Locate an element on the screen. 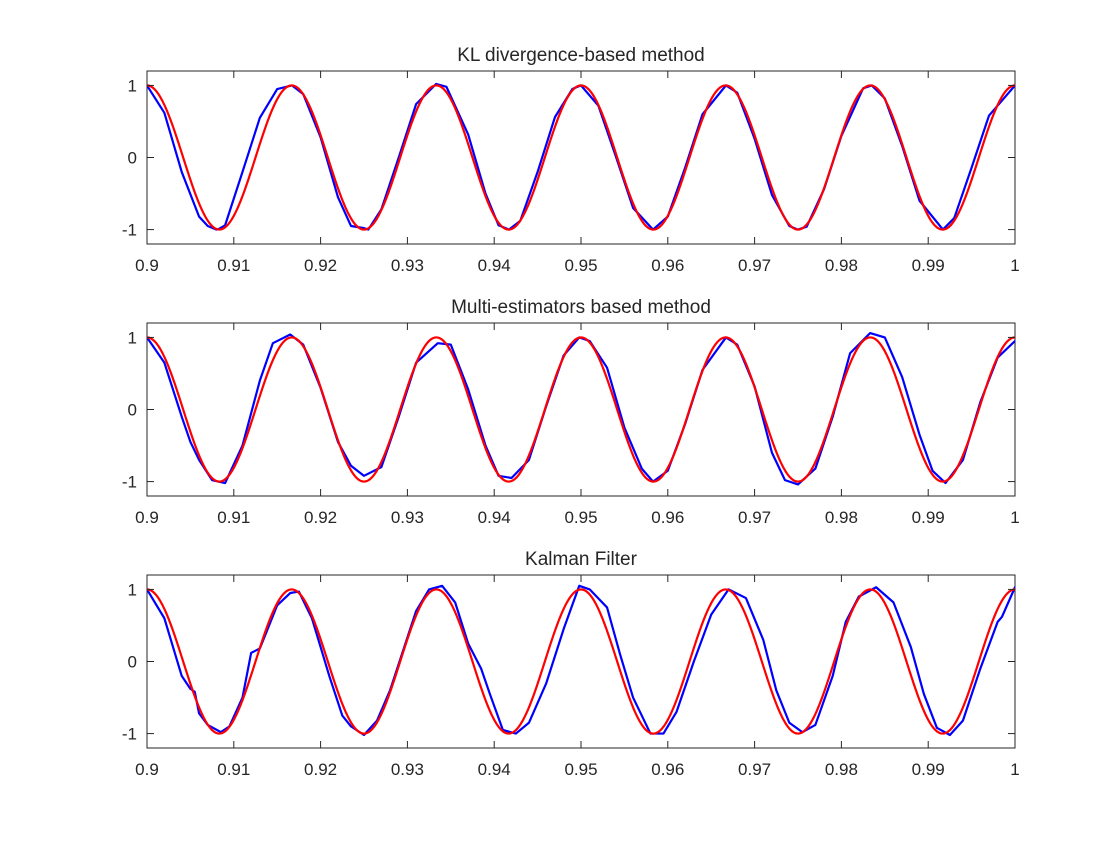  subplot-title: Kalman Filter is located at coordinates (581, 559).